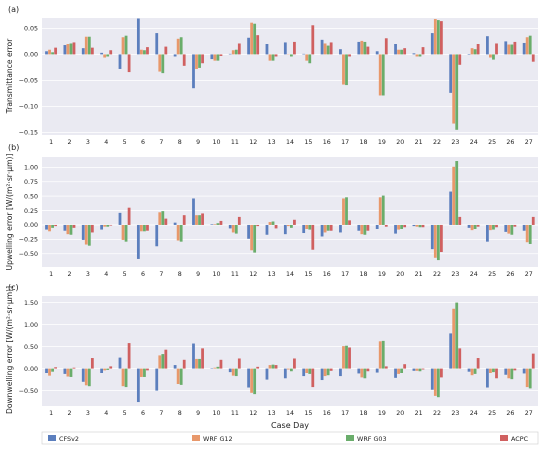 The image size is (550, 452). What do you see at coordinates (235, 142) in the screenshot?
I see `panel-a-xtick-label: 11` at bounding box center [235, 142].